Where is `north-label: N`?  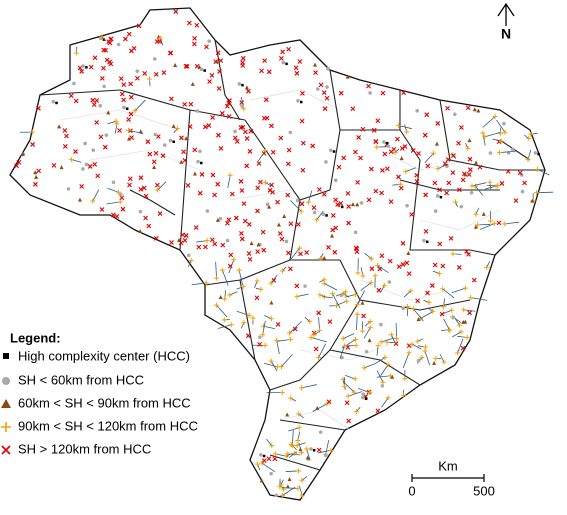
north-label: N is located at coordinates (506, 34).